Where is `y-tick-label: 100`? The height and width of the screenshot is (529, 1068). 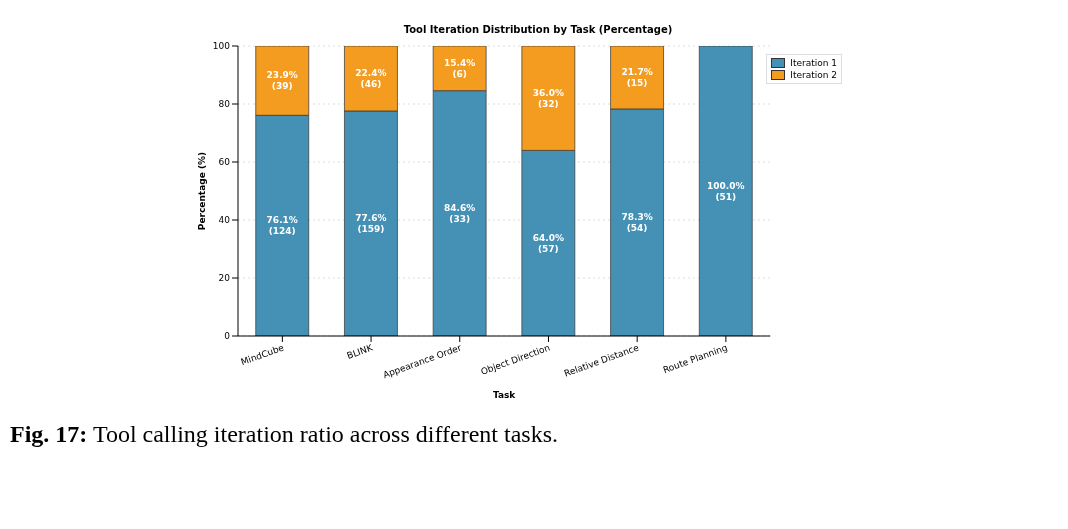 y-tick-label: 100 is located at coordinates (221, 46).